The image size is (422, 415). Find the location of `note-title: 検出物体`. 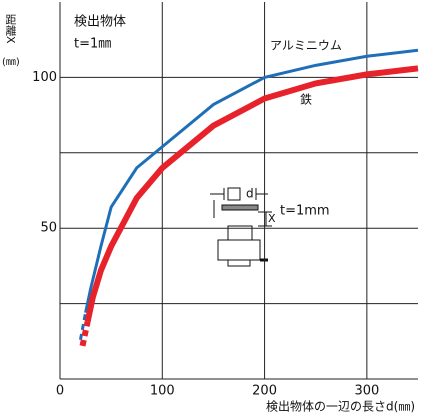

note-title: 検出物体 is located at coordinates (100, 22).